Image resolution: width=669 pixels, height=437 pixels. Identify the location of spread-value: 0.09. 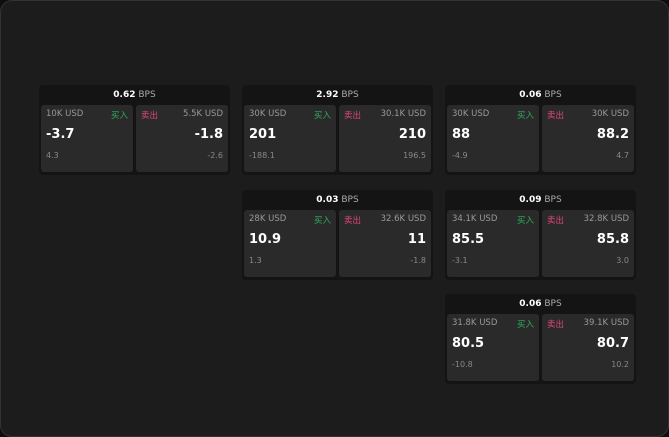
(530, 200).